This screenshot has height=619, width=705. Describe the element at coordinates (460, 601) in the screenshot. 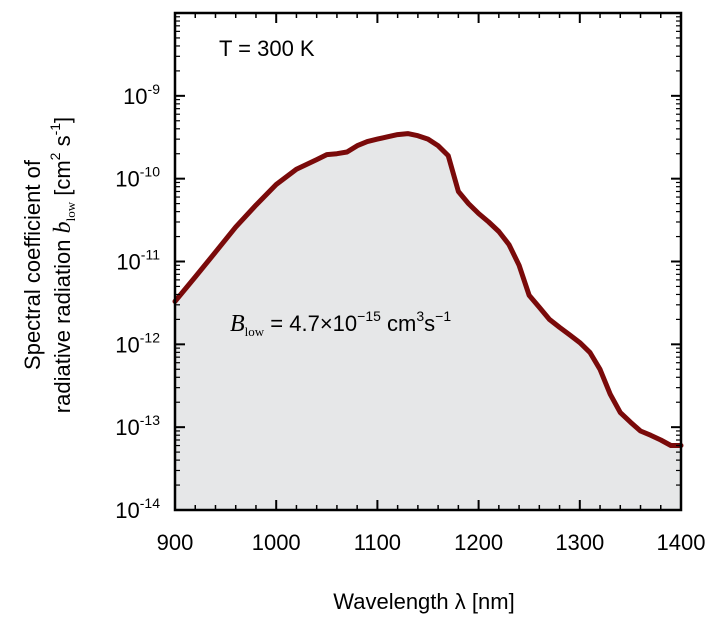

I see `x-axis-title-symbol: λ` at that location.